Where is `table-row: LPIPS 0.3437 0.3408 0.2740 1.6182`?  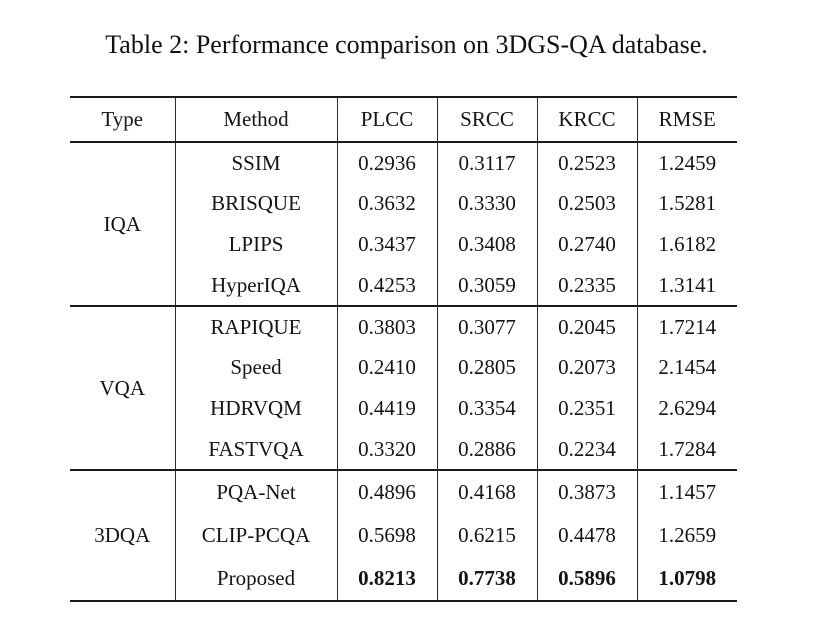
table-row: LPIPS 0.3437 0.3408 0.2740 1.6182 is located at coordinates (403, 244).